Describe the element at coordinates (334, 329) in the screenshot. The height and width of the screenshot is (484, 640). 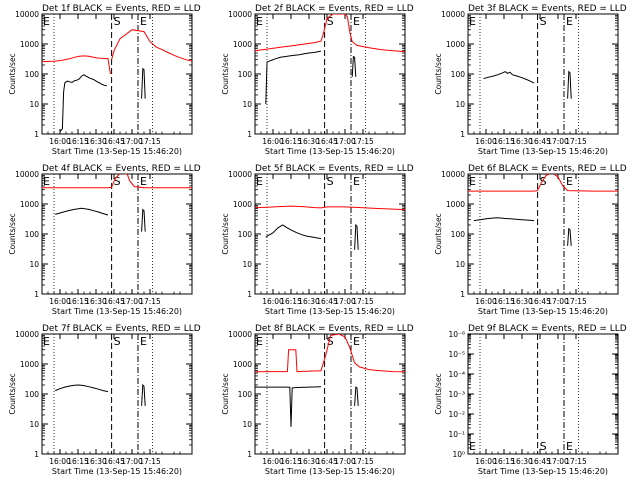
I see `panel-title: Det 8f BLACK = Events, RED = LLD` at that location.